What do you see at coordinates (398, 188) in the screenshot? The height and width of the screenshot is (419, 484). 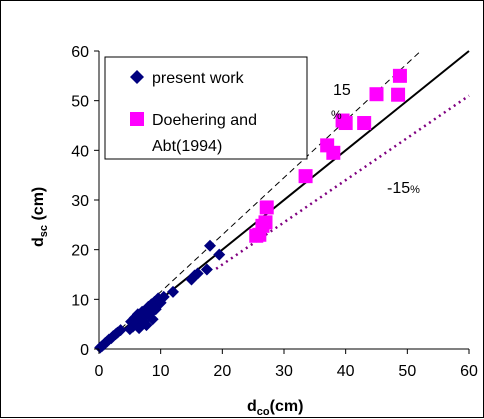 I see `minus15-value: -15` at bounding box center [398, 188].